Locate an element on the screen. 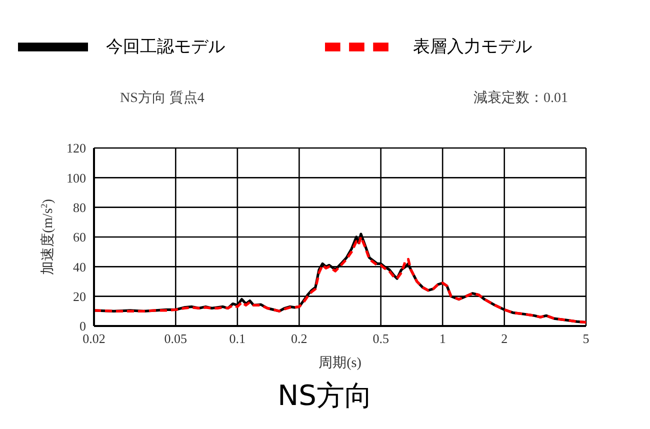  x-tick-label: 0.02 is located at coordinates (94, 338).